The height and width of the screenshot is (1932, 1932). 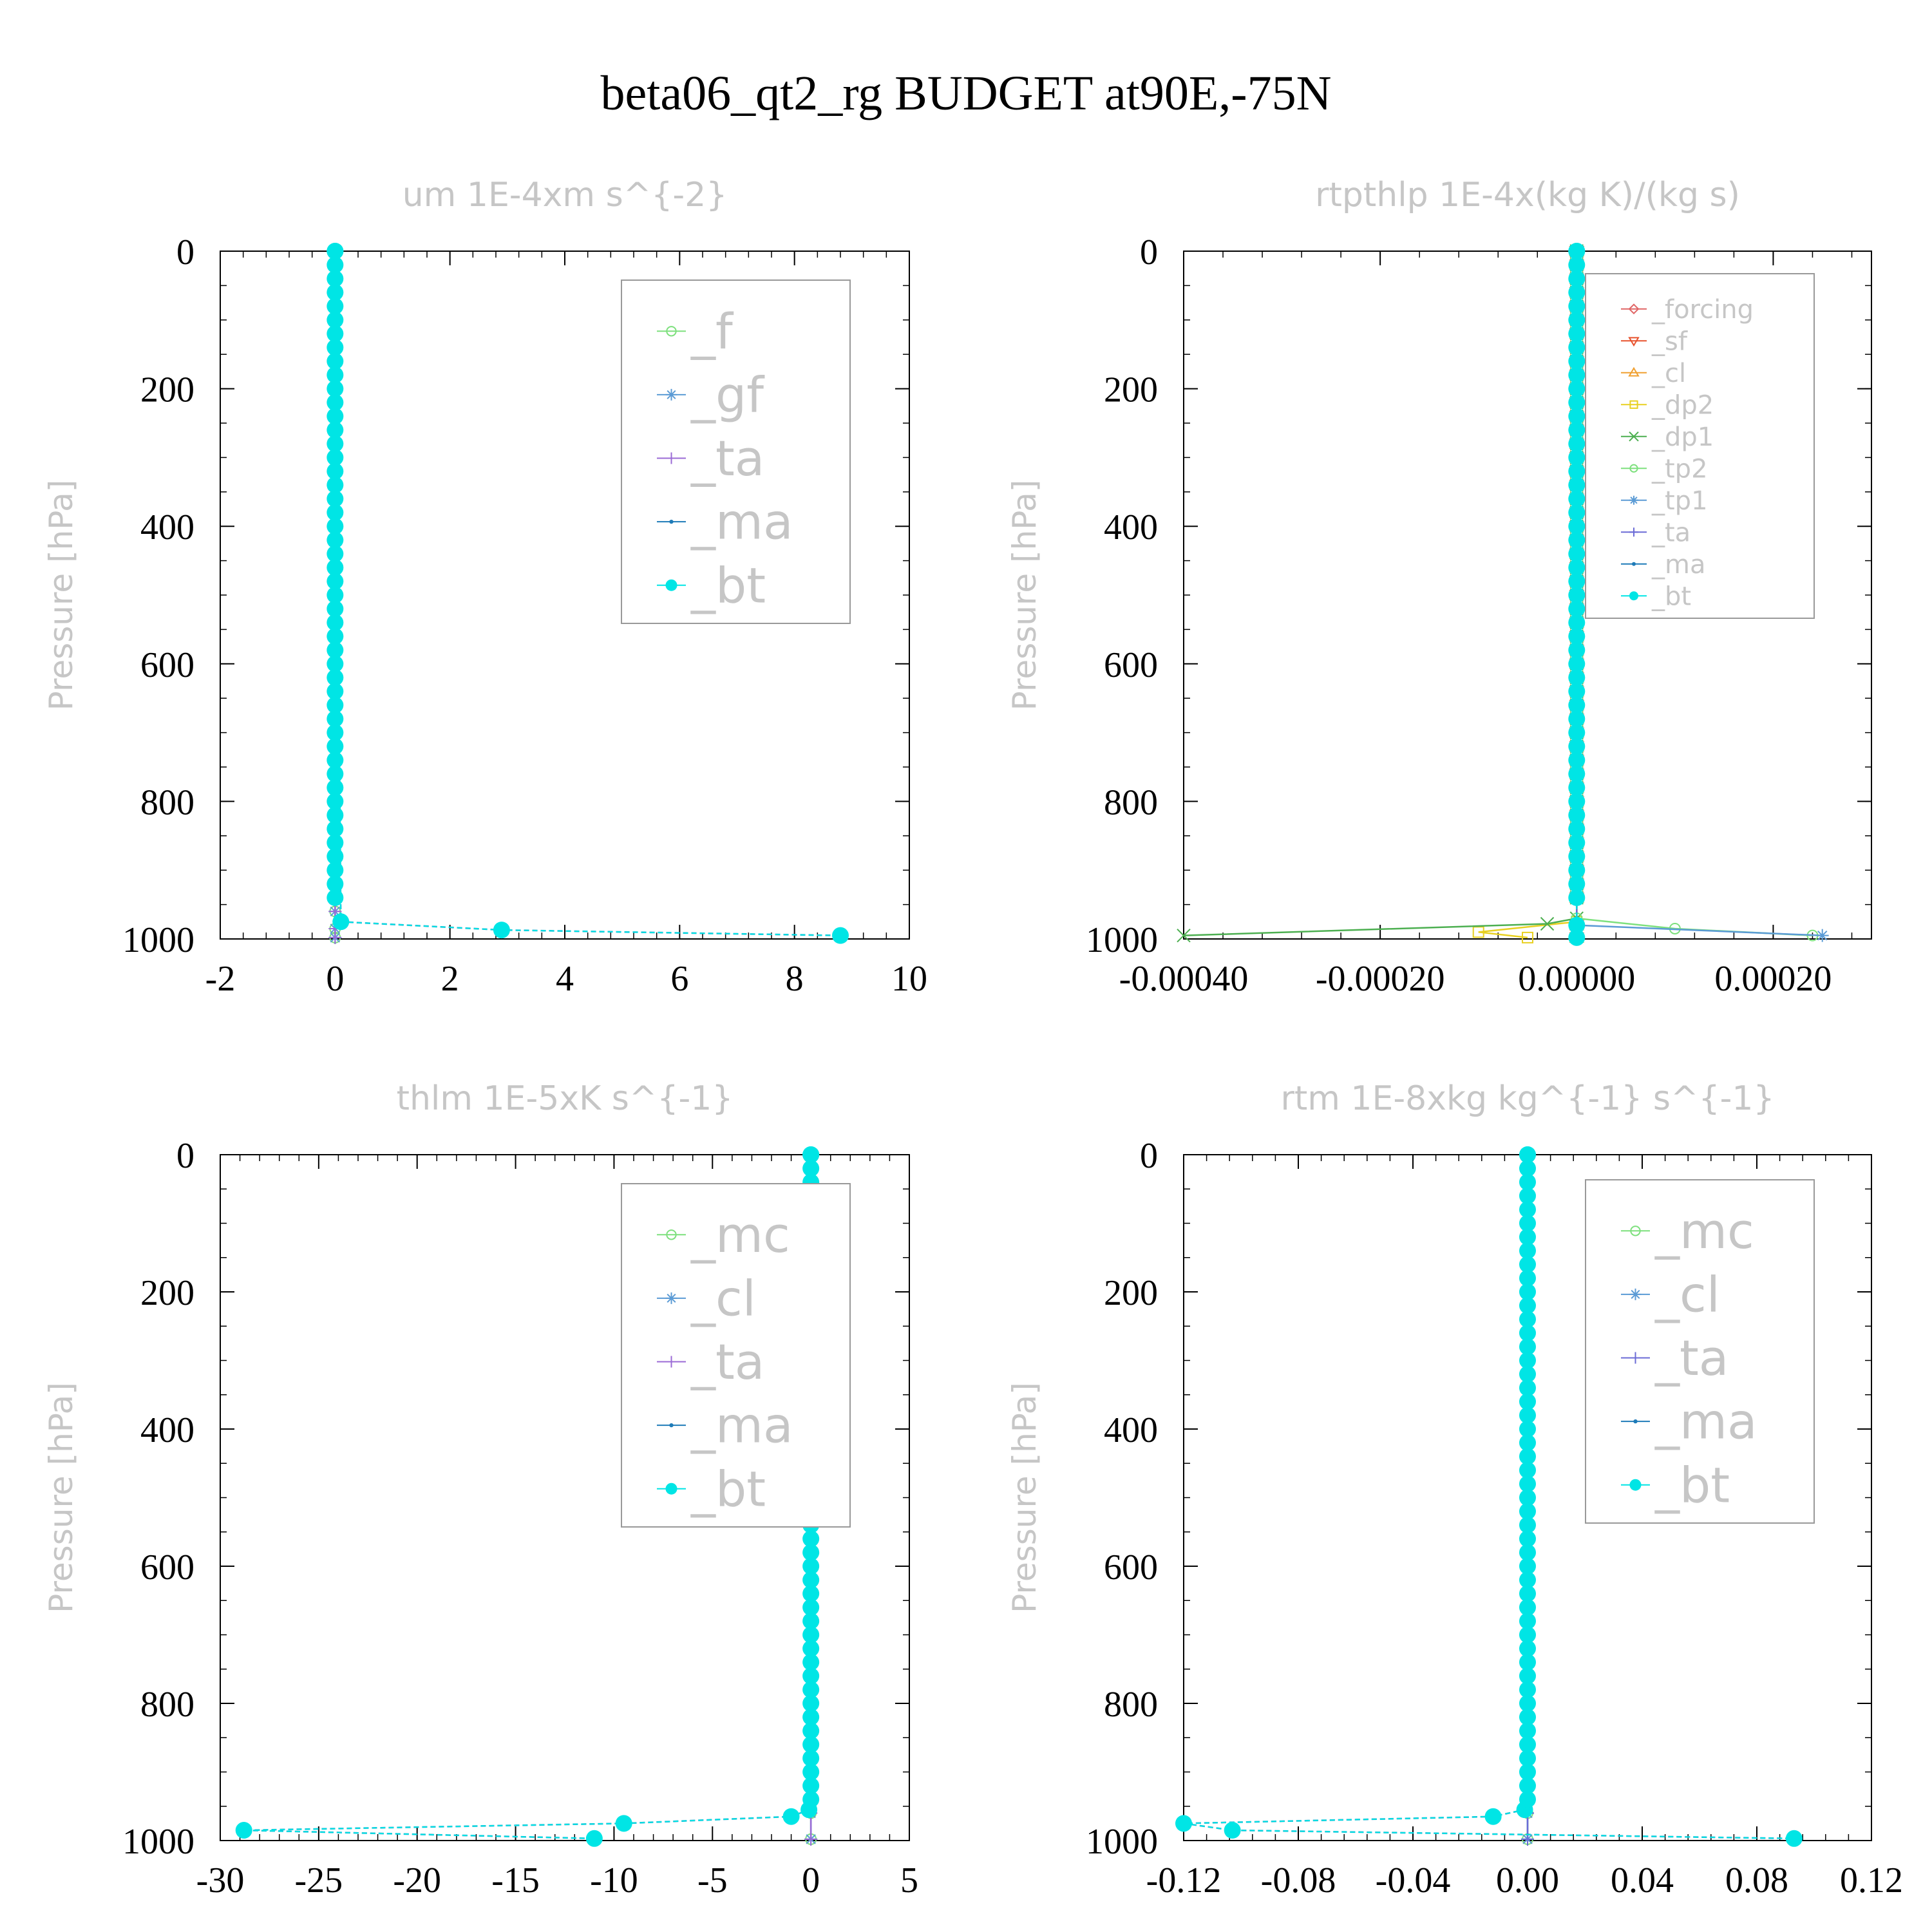 What do you see at coordinates (967, 93) in the screenshot?
I see `figure-title: beta06_qt2_rg BUDGET at90E,-75N` at bounding box center [967, 93].